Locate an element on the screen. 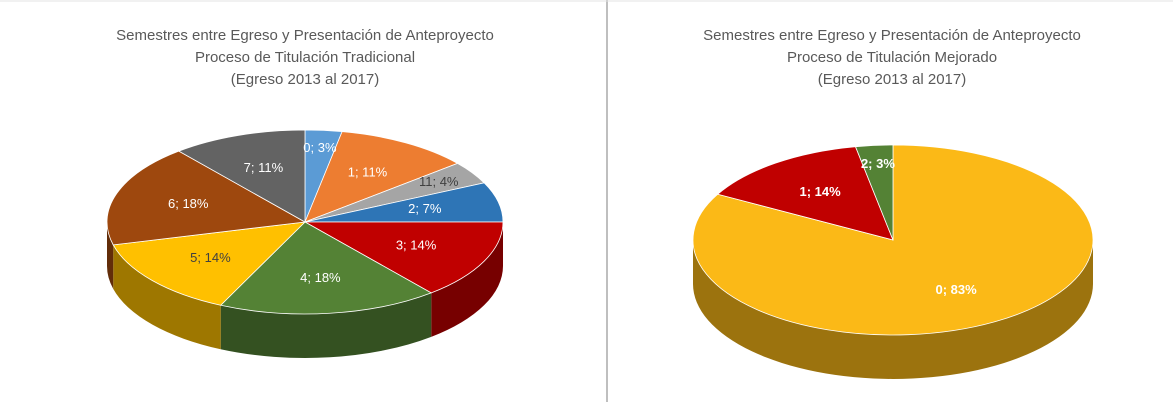  data-label: 0; 83% is located at coordinates (957, 289).